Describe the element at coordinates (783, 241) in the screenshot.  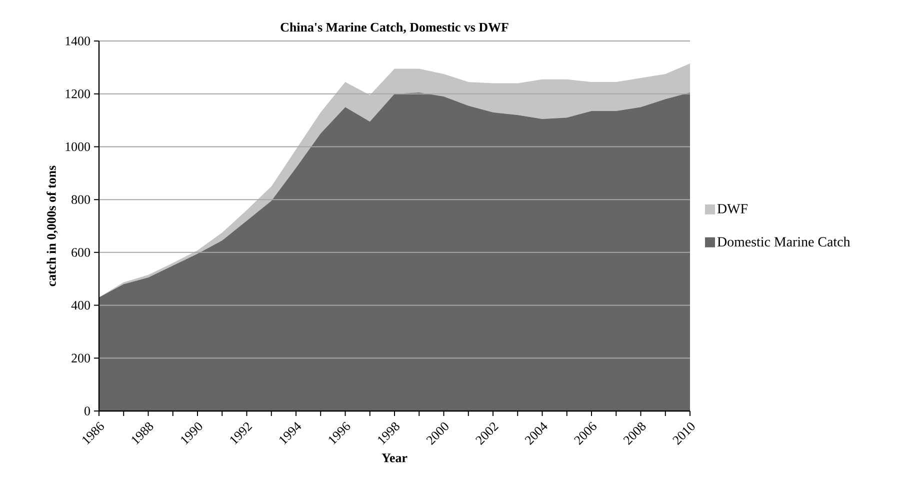
I see `legend-label: Domestic Marine Catch` at that location.